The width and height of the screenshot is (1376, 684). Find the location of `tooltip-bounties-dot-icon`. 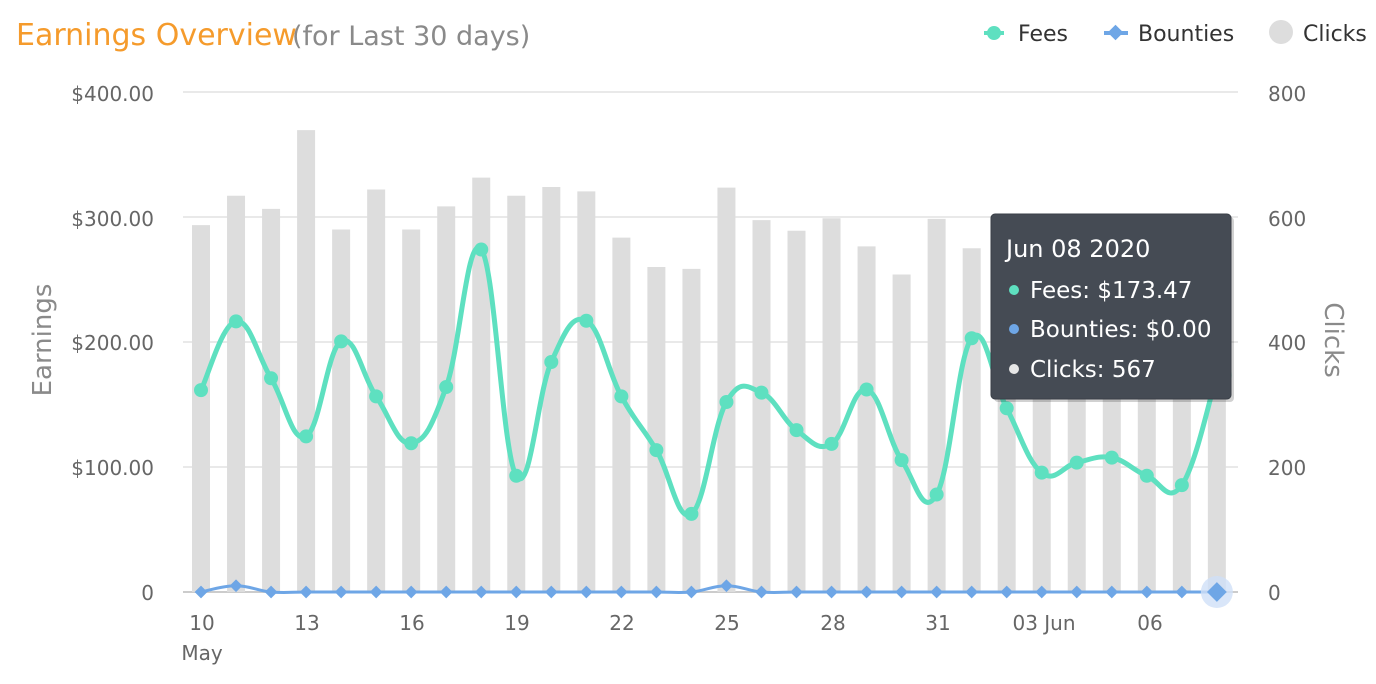

tooltip-bounties-dot-icon is located at coordinates (1014, 329).